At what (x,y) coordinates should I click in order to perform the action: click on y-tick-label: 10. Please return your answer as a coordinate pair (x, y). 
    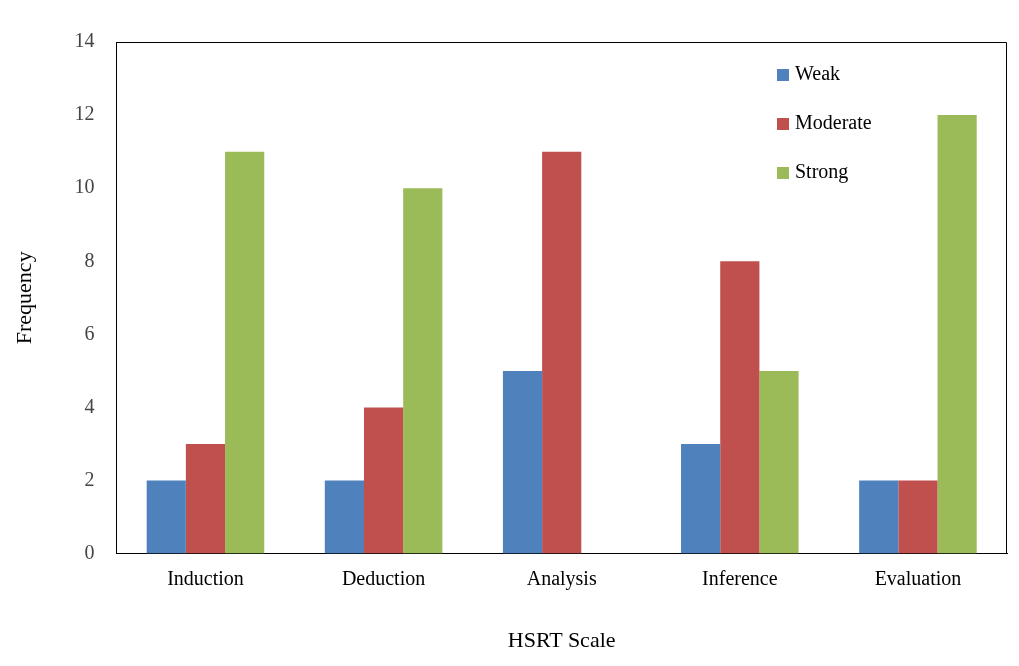
    Looking at the image, I should click on (84, 186).